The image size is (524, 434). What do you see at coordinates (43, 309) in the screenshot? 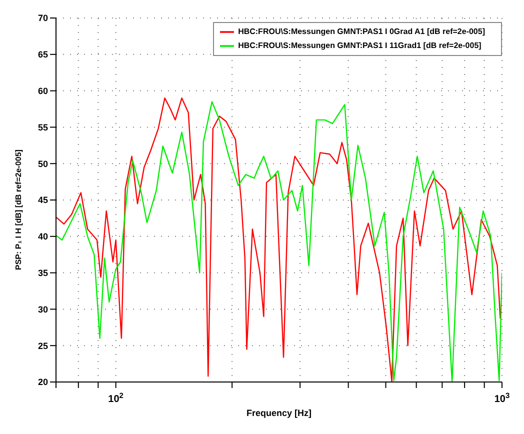
I see `y-tick-label: 30` at bounding box center [43, 309].